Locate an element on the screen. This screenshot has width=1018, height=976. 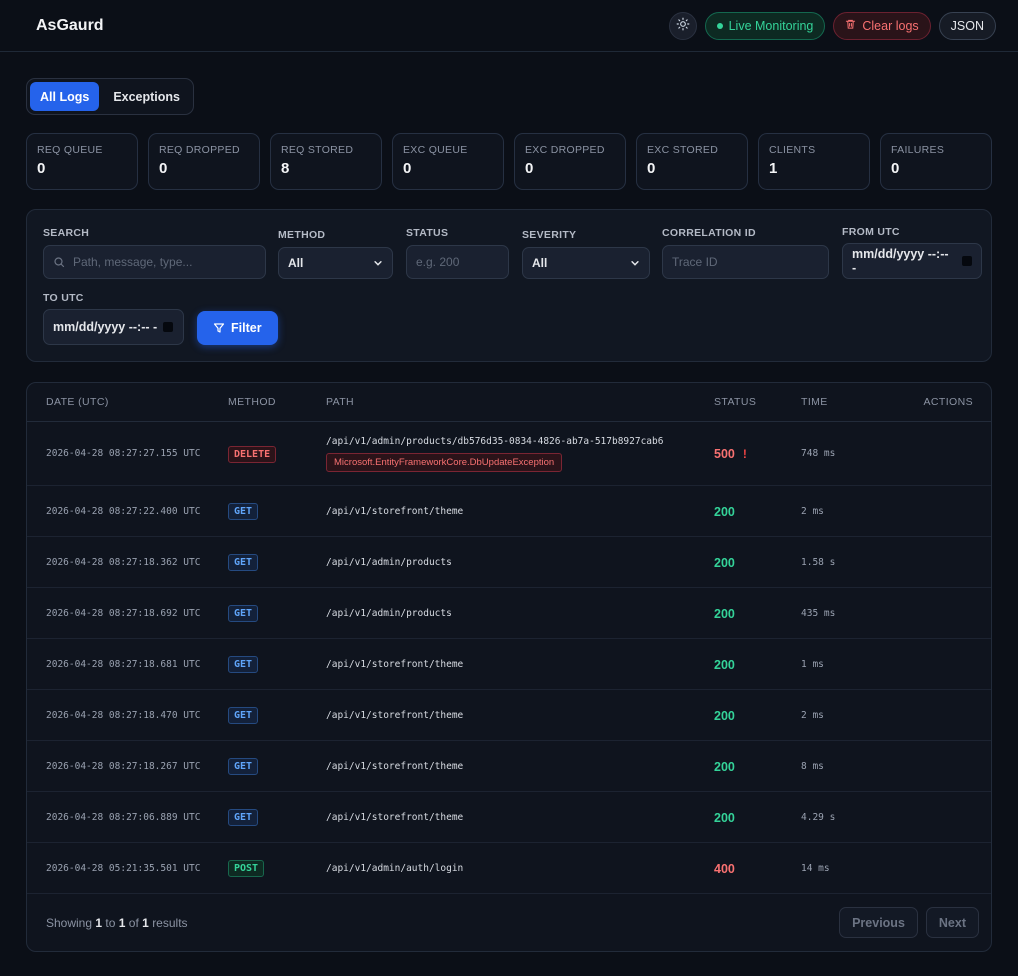
top-bar: AsGaurd Live Monitoring is located at coordinates (509, 26).